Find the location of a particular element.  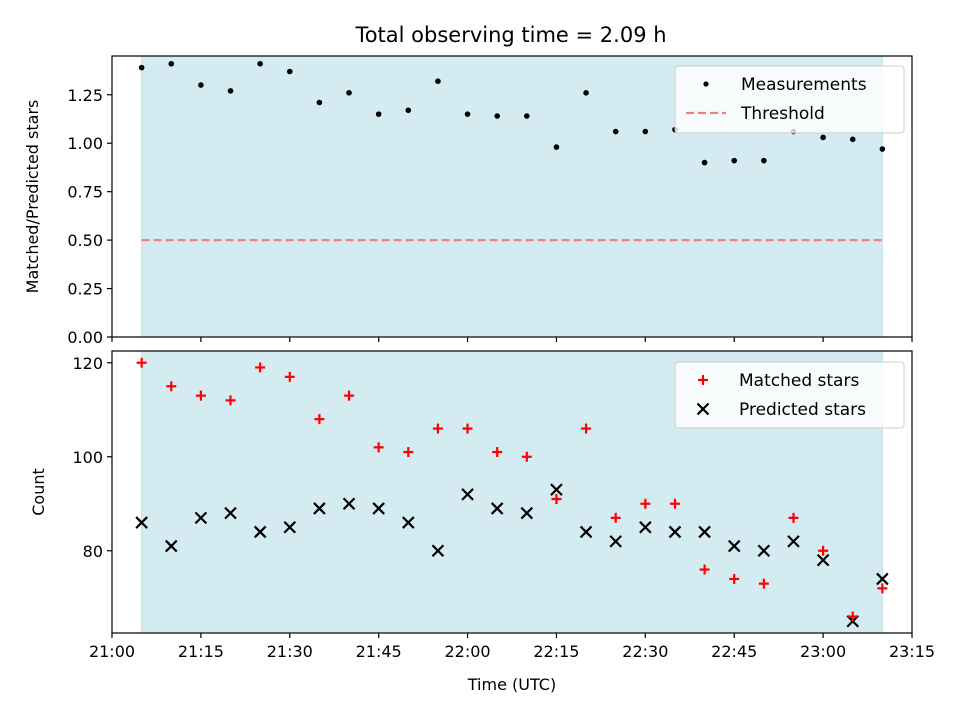

top-legend-box is located at coordinates (789, 99).